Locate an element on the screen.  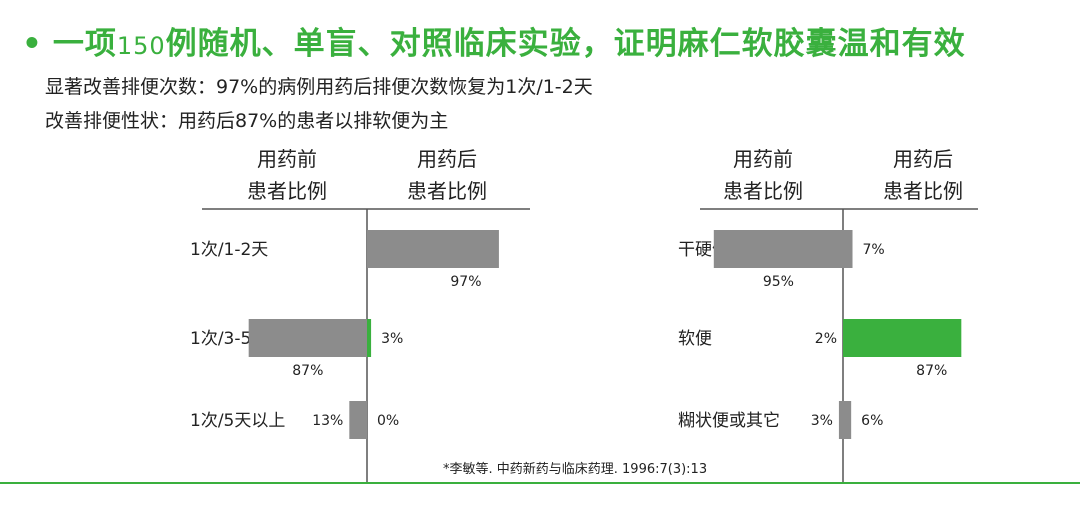
value-label-after: 7% is located at coordinates (874, 250).